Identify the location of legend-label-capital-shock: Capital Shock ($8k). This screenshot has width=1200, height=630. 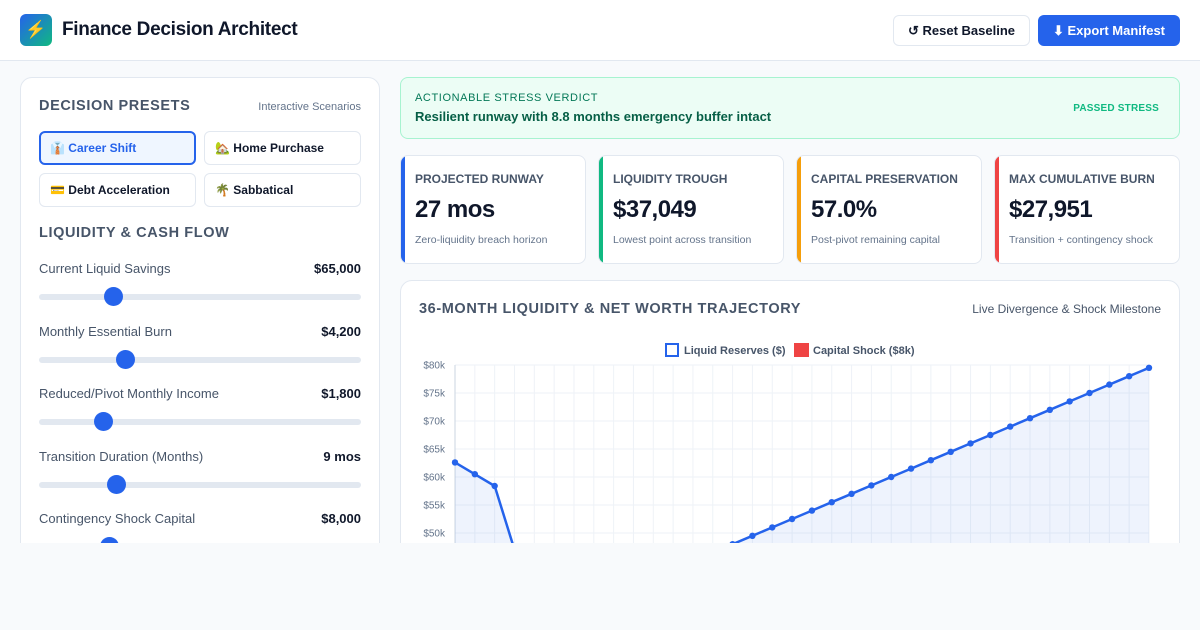
(864, 351).